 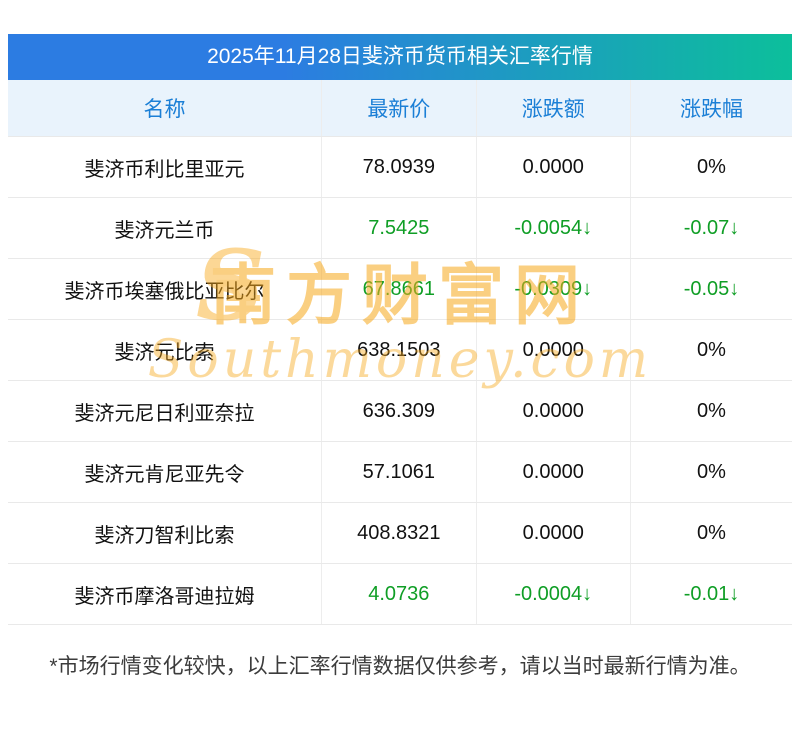 What do you see at coordinates (553, 228) in the screenshot?
I see `change-amount: -0.0054↓` at bounding box center [553, 228].